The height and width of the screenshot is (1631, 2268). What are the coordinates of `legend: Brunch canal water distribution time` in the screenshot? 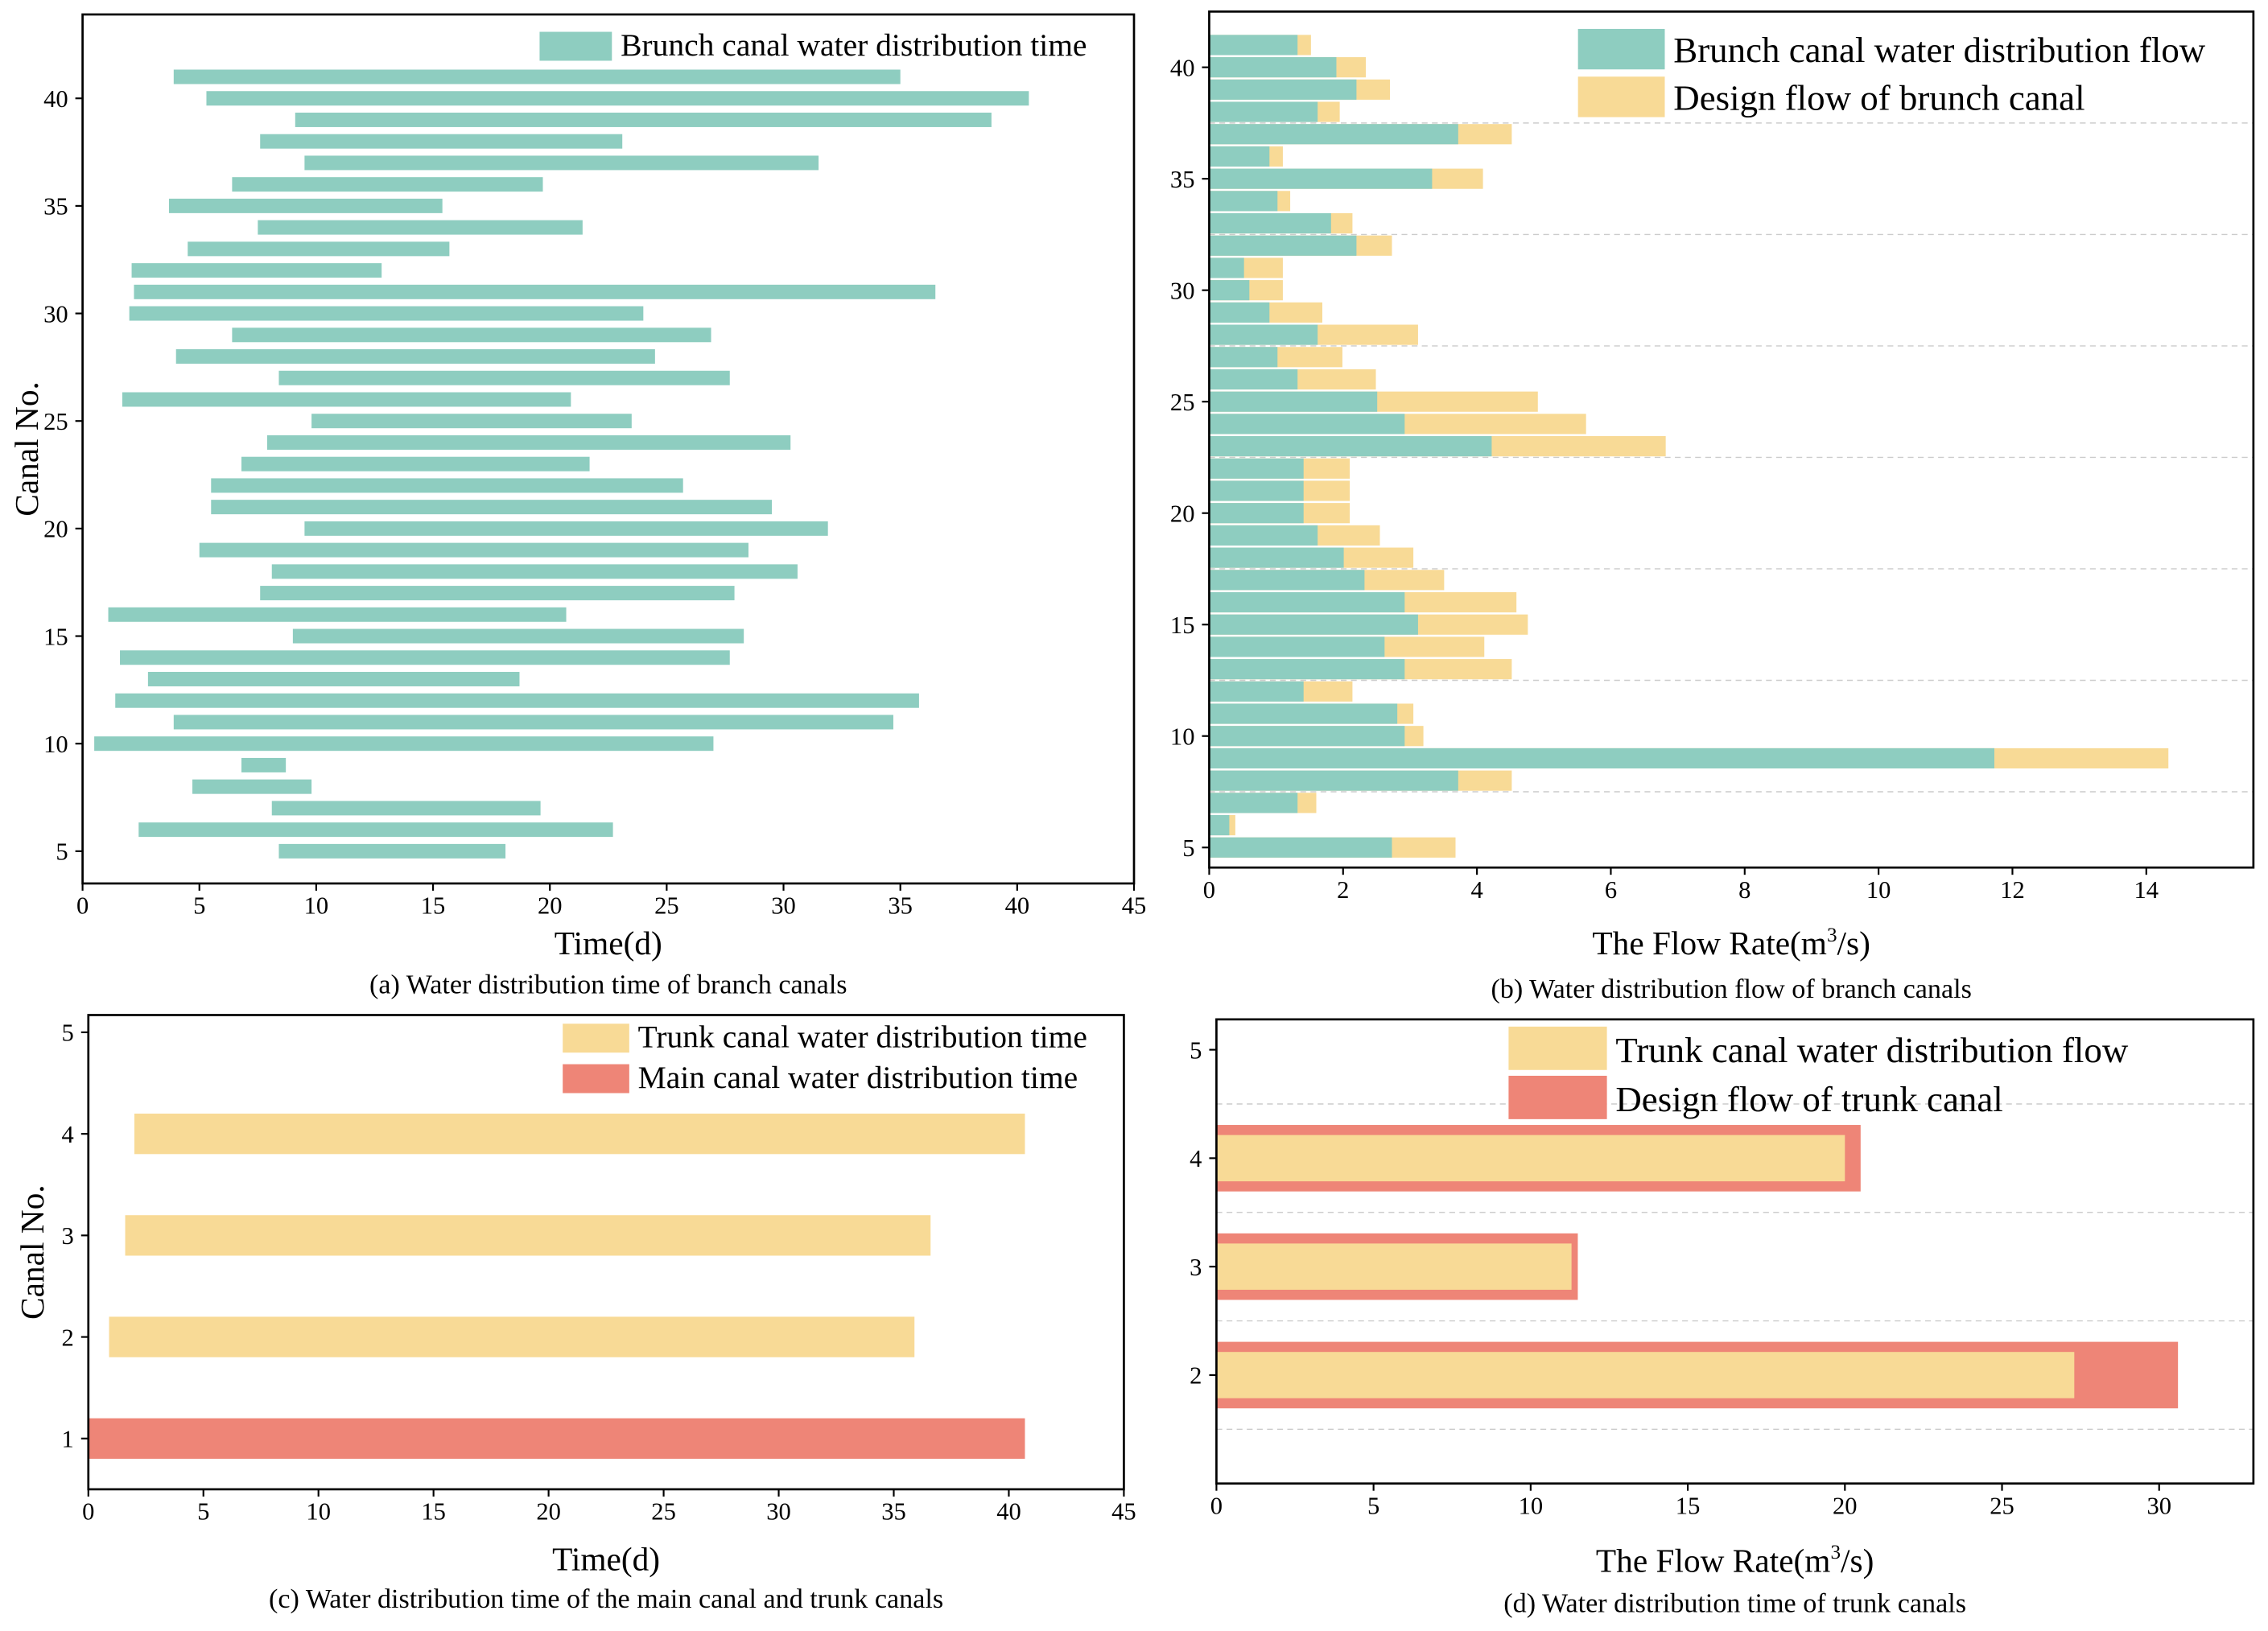 It's located at (813, 45).